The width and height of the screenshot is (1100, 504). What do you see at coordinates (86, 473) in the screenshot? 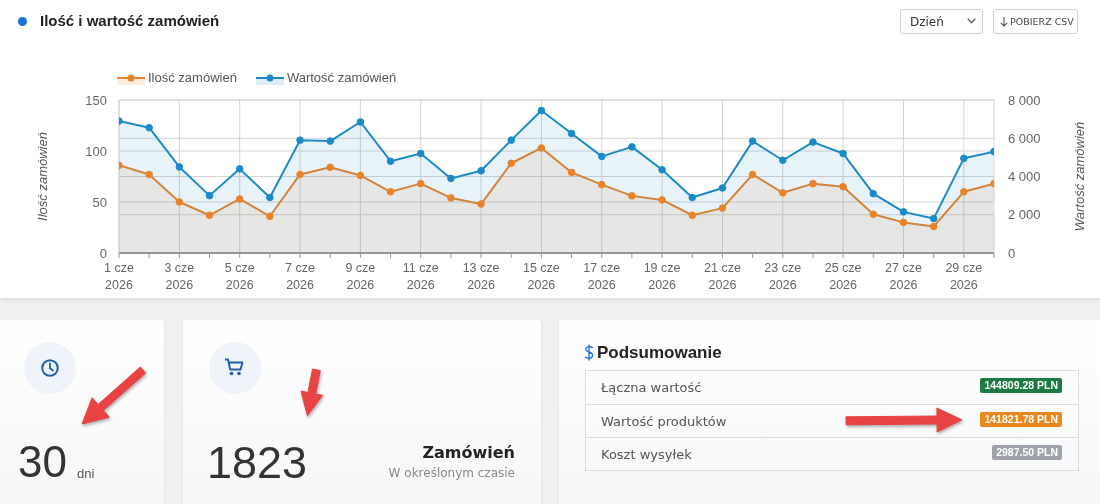
I see `text: dni` at bounding box center [86, 473].